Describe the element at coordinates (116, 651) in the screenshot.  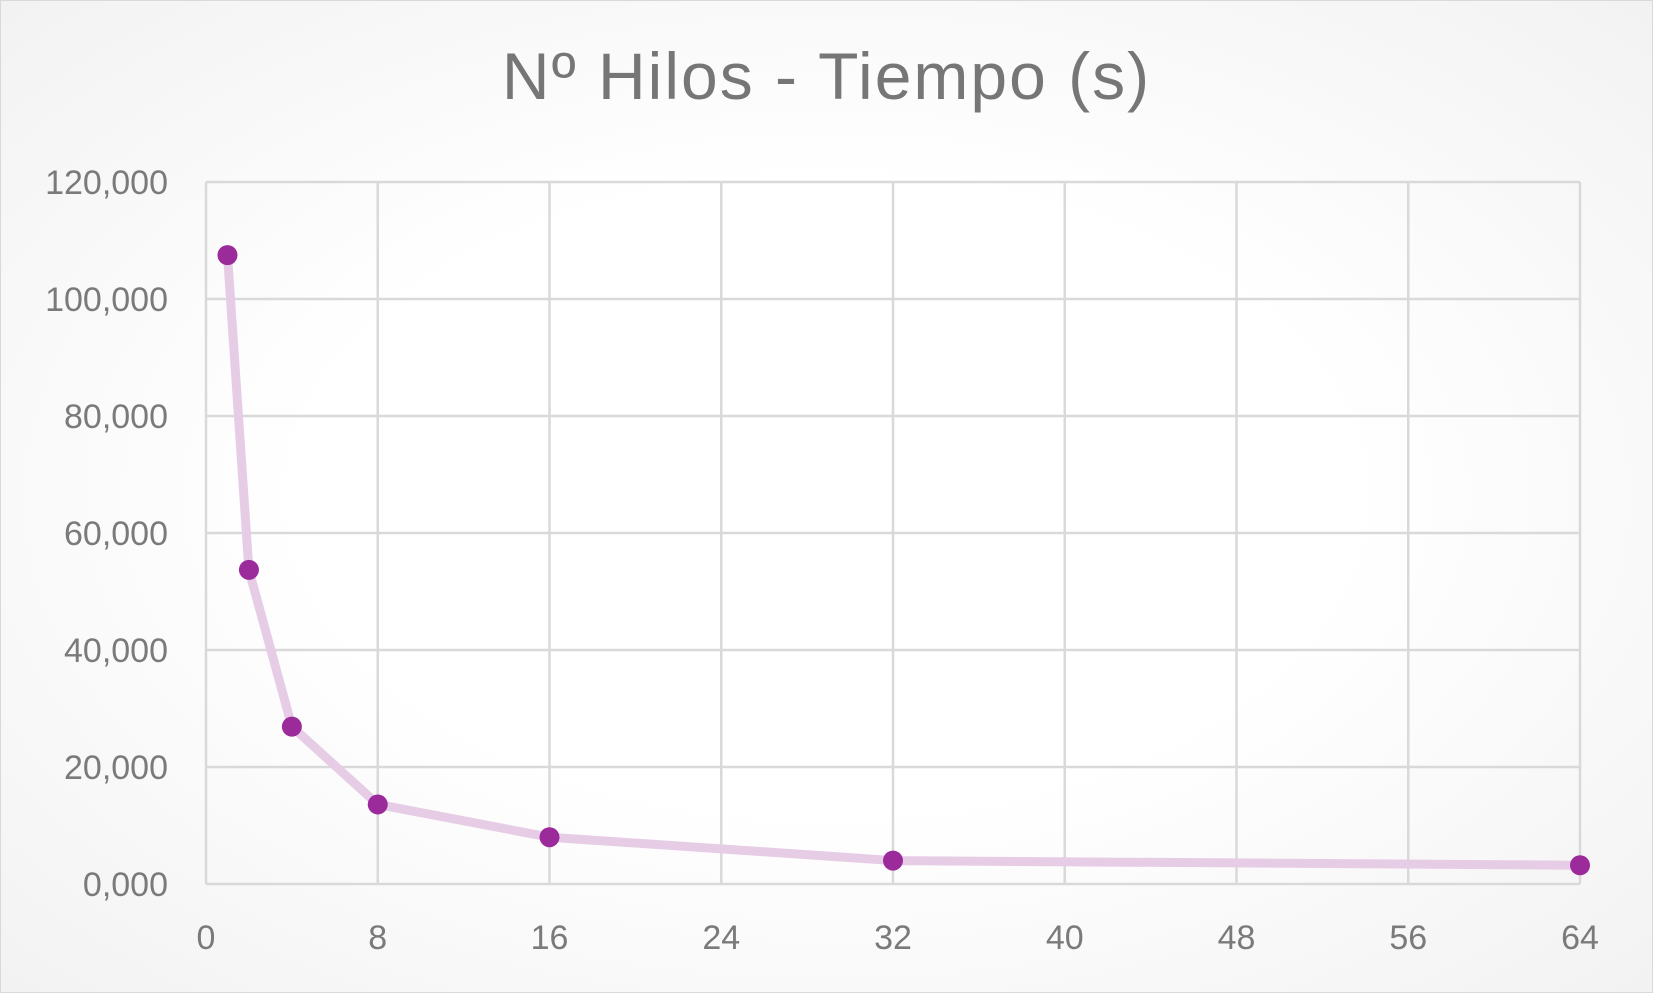
I see `y-tick-label: 40,000` at that location.